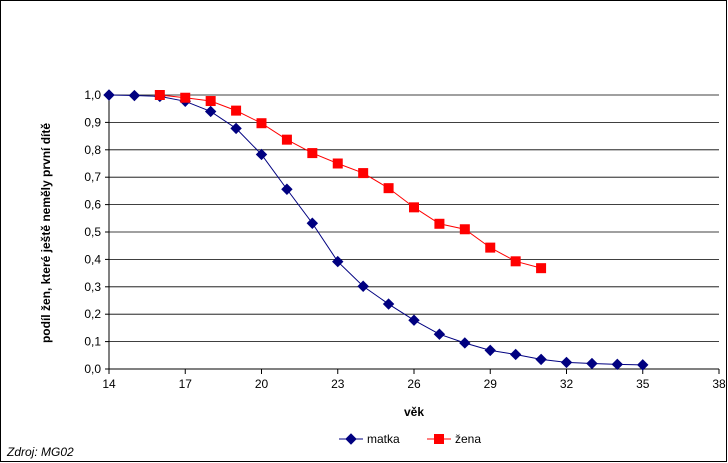 The width and height of the screenshot is (728, 463). What do you see at coordinates (92, 177) in the screenshot?
I see `y-tick-label: 0,7` at bounding box center [92, 177].